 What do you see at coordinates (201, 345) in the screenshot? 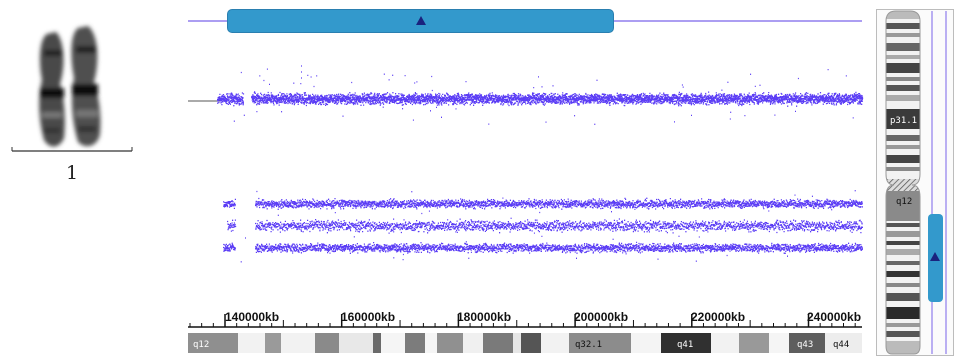
I see `band-label-q12: q12` at bounding box center [201, 345].